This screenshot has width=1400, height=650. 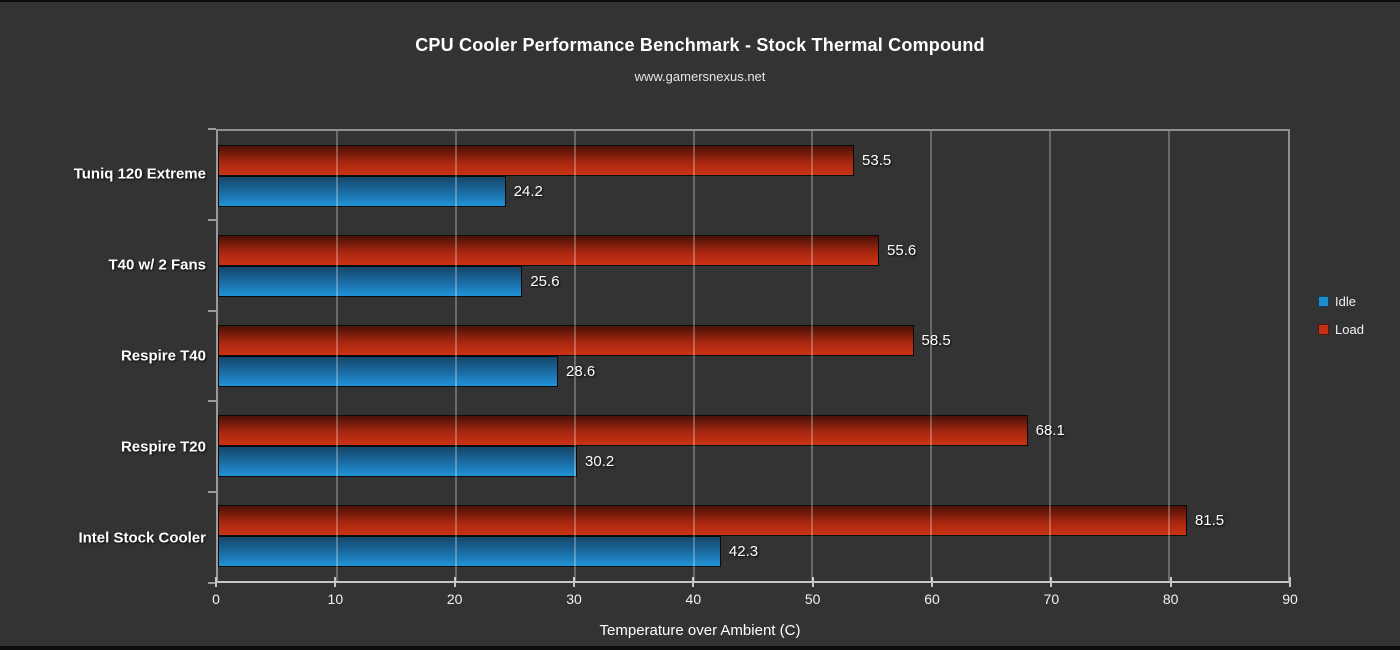 I want to click on legend-label: Idle, so click(x=1345, y=301).